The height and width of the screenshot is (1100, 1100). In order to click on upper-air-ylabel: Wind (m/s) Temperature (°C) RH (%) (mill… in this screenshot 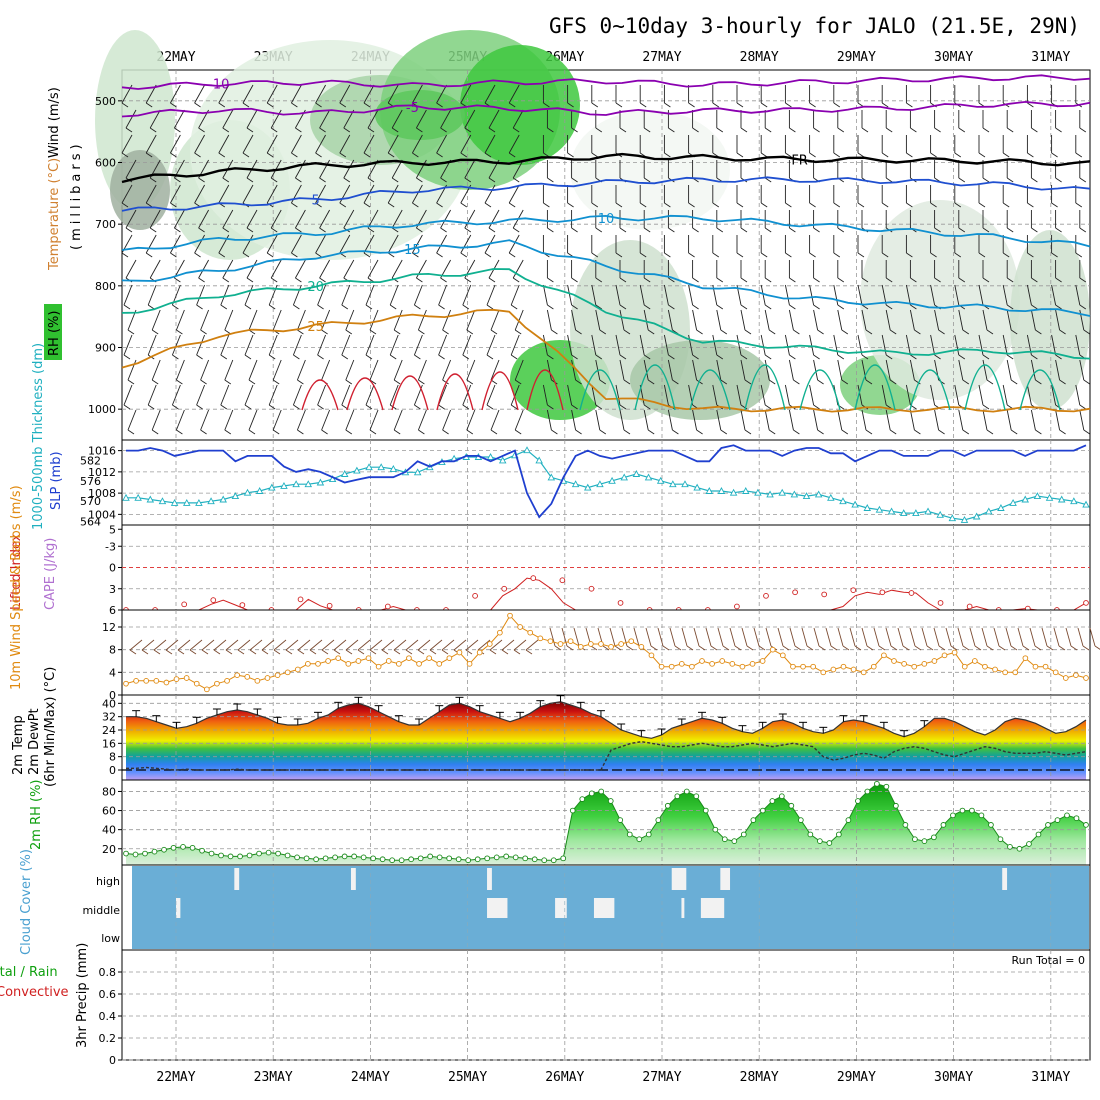, I will do `click(64, 223)`.